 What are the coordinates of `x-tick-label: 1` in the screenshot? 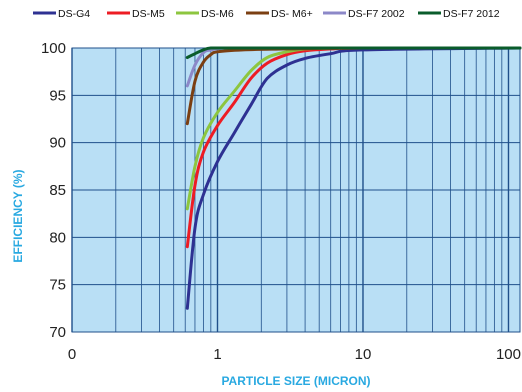 It's located at (217, 354).